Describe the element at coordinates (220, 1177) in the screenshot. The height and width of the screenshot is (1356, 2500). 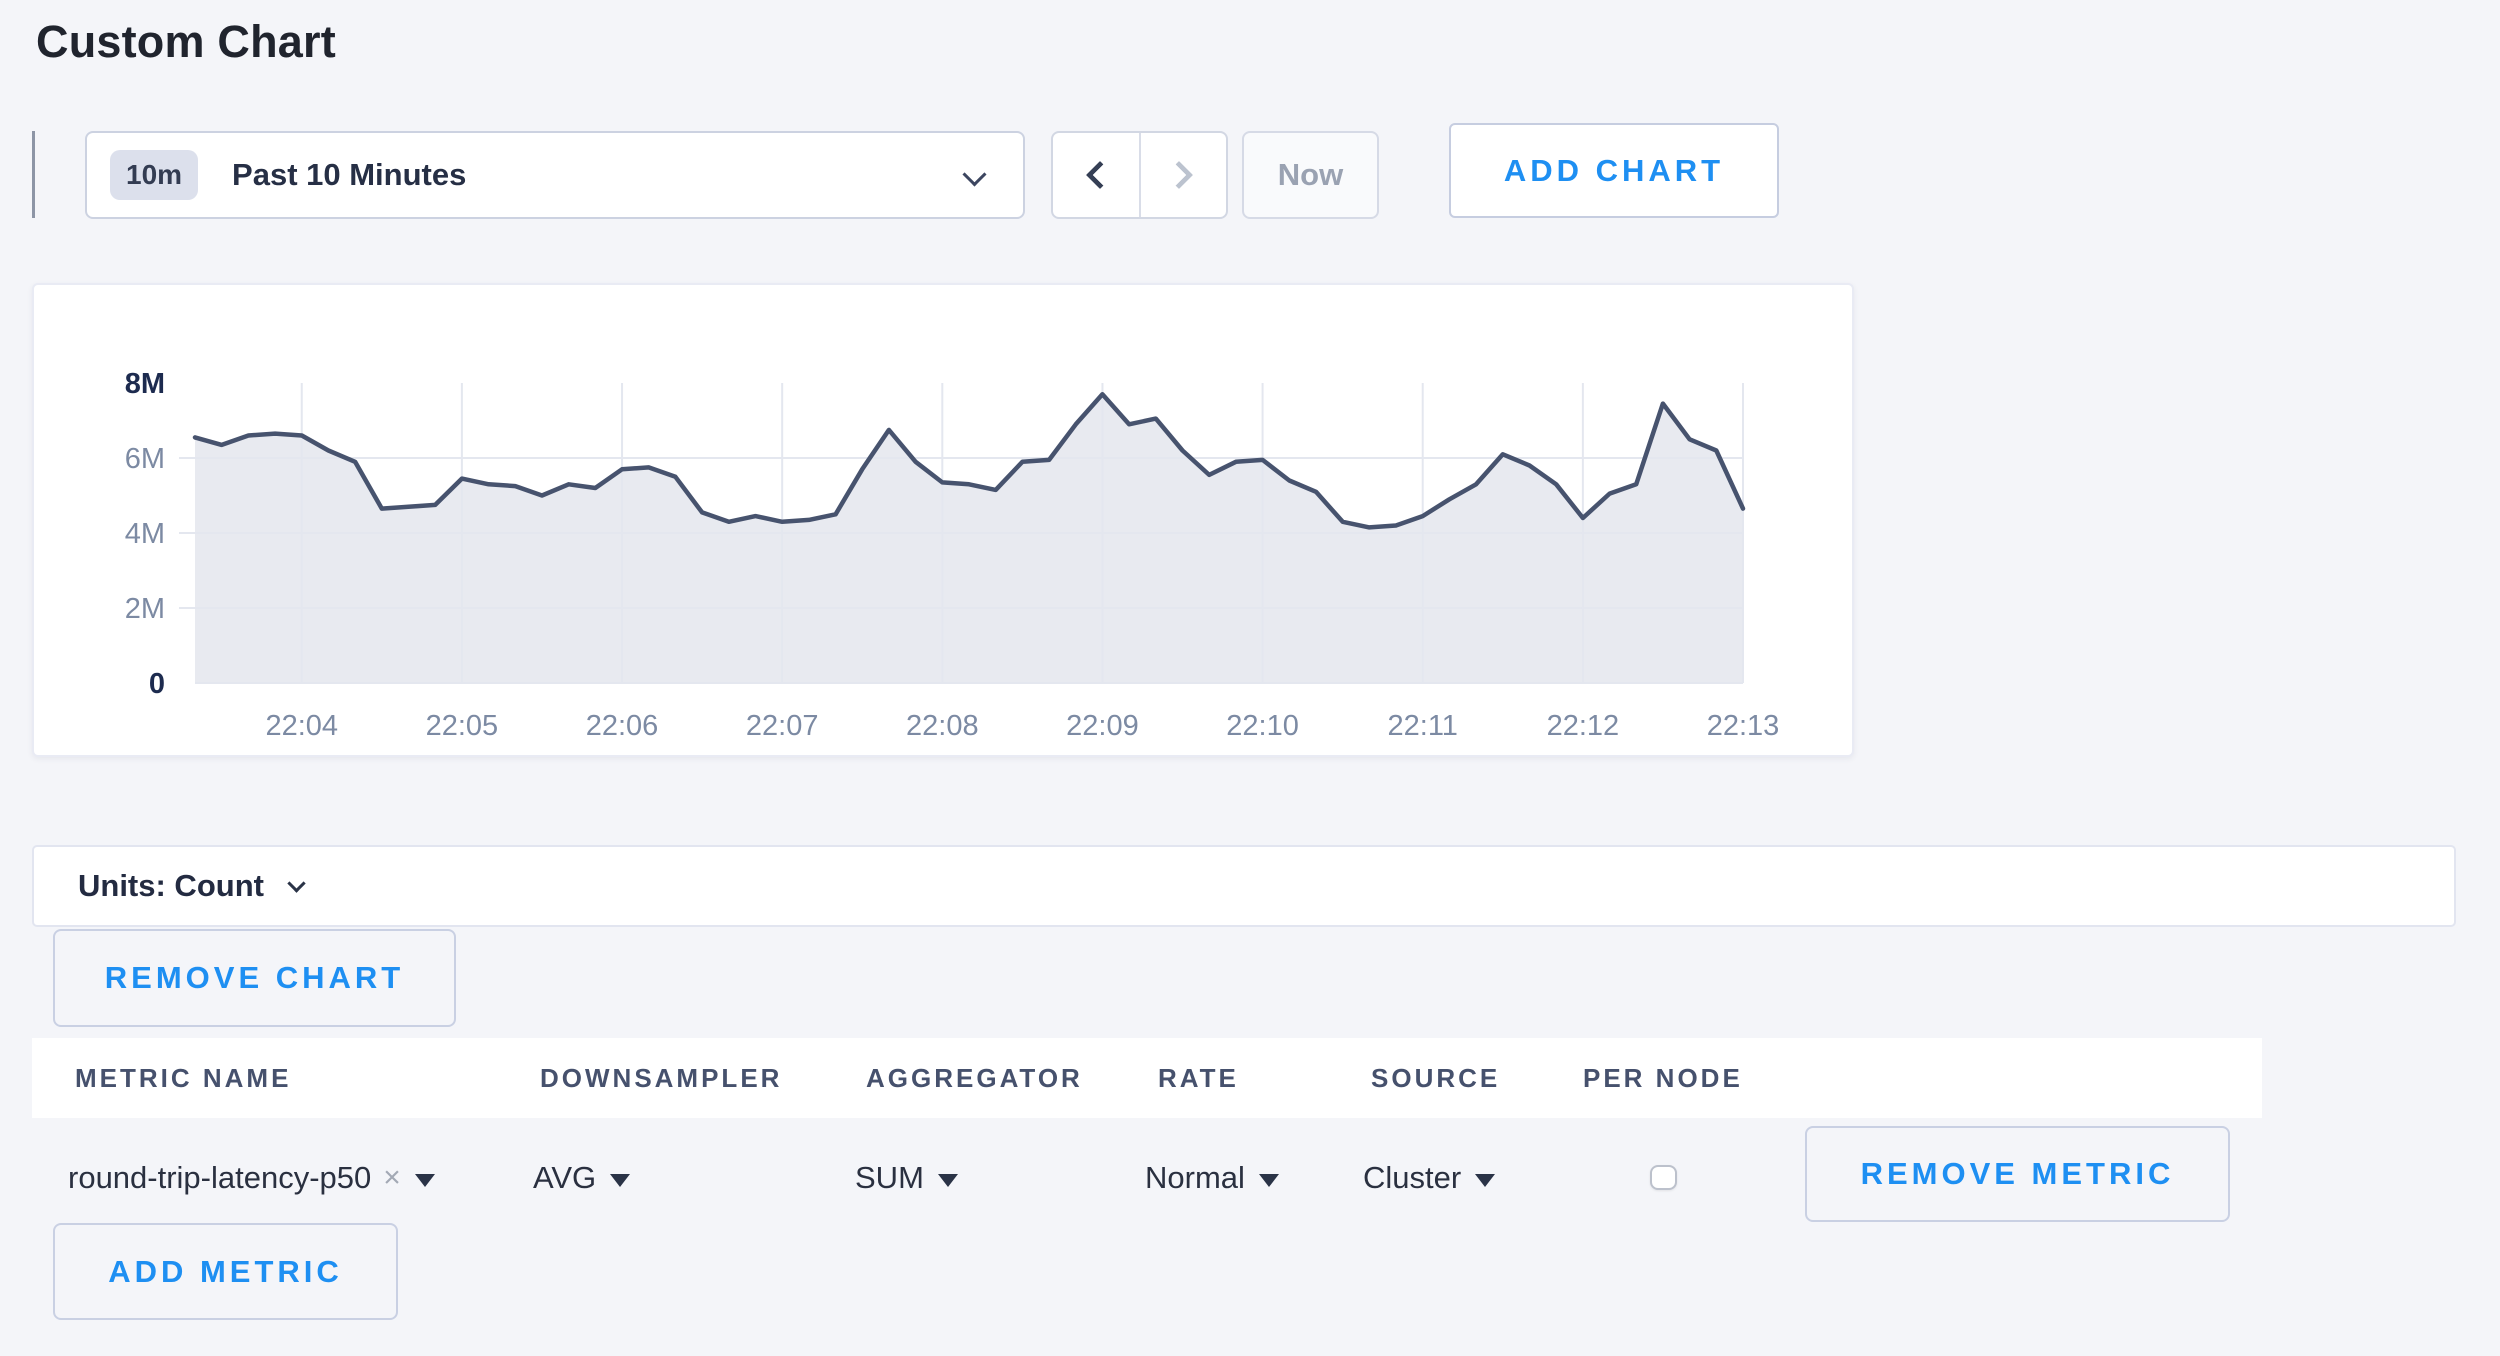
I see `metric-name-value: round-trip-latency-p50` at that location.